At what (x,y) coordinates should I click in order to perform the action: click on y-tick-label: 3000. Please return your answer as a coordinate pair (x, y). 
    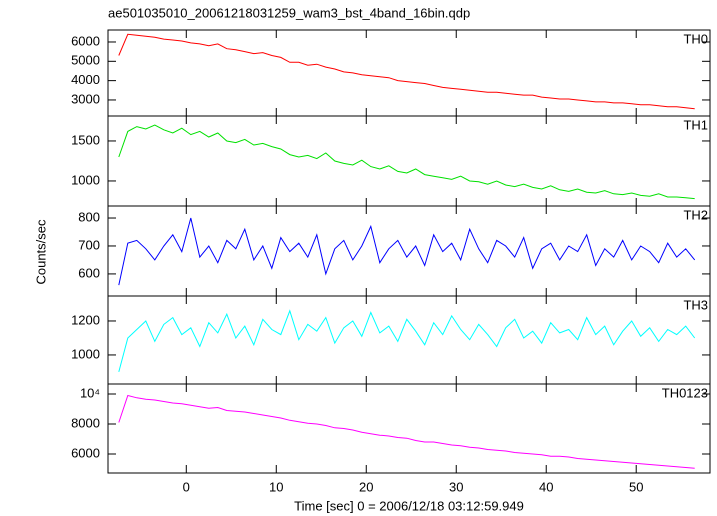
    Looking at the image, I should click on (85, 98).